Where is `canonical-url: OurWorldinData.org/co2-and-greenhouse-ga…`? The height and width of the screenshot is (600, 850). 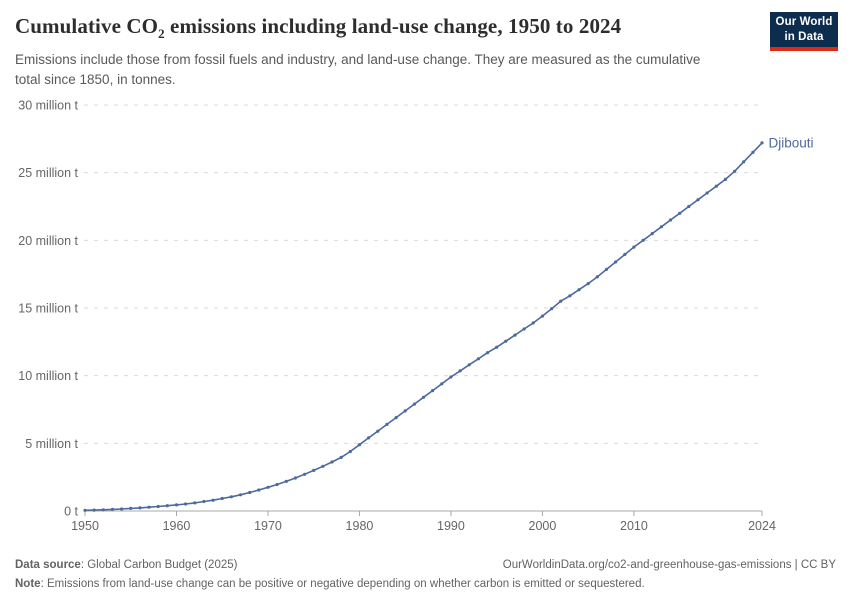
canonical-url: OurWorldinData.org/co2-and-greenhouse-ga… is located at coordinates (669, 565).